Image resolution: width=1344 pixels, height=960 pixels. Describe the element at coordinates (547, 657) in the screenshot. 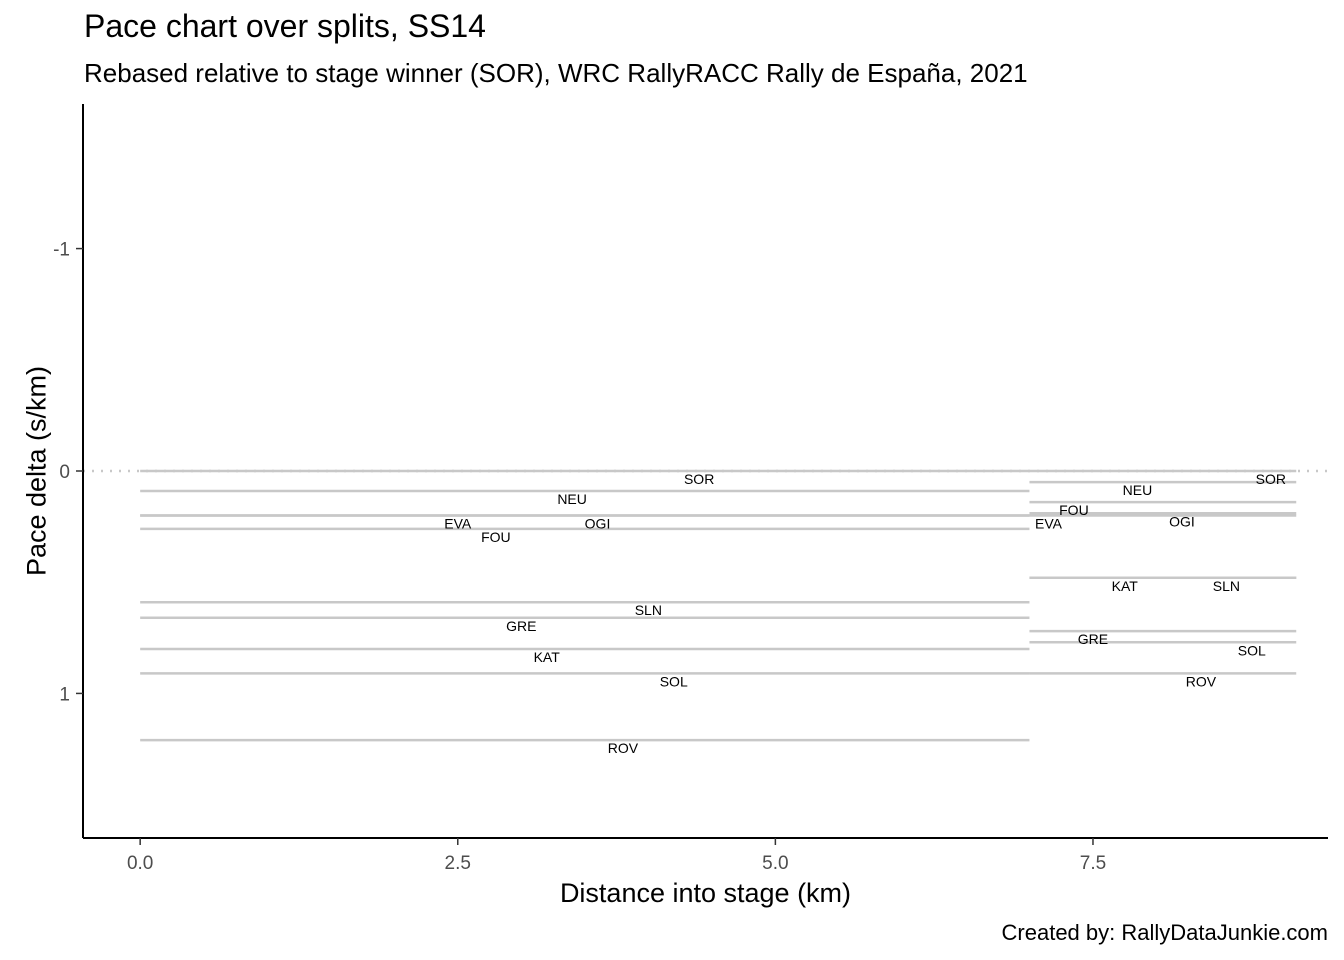

I see `segment-label-kat-split-1: KAT` at that location.